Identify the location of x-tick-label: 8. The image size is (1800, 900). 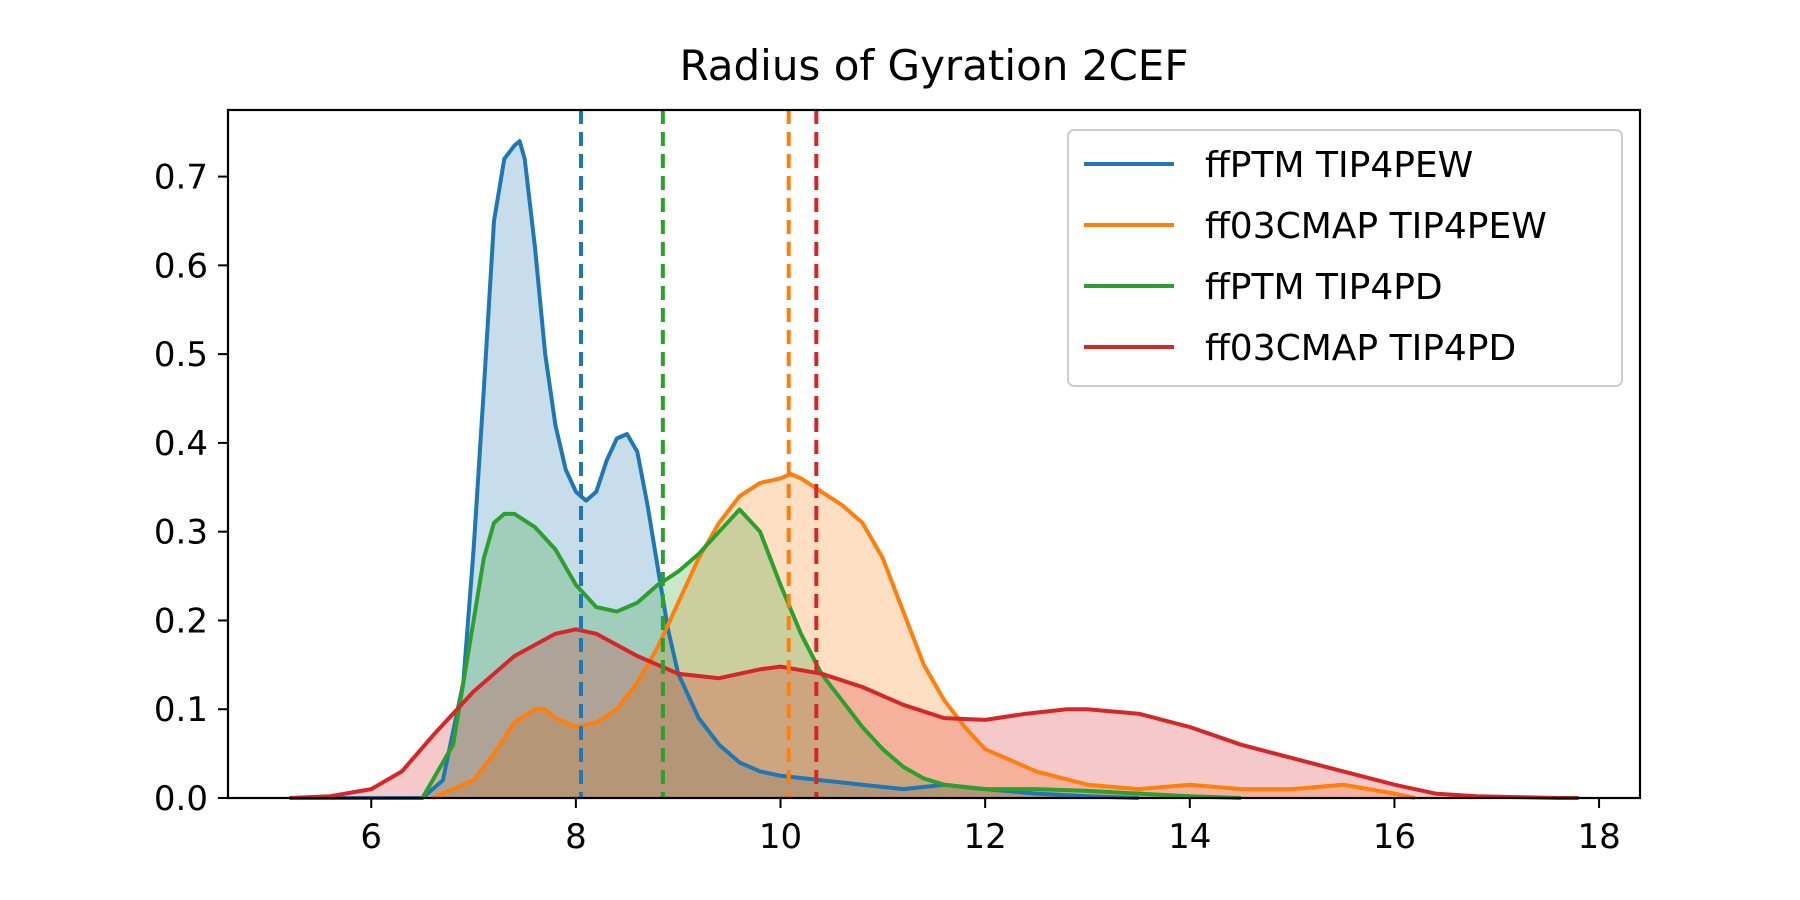
(576, 837).